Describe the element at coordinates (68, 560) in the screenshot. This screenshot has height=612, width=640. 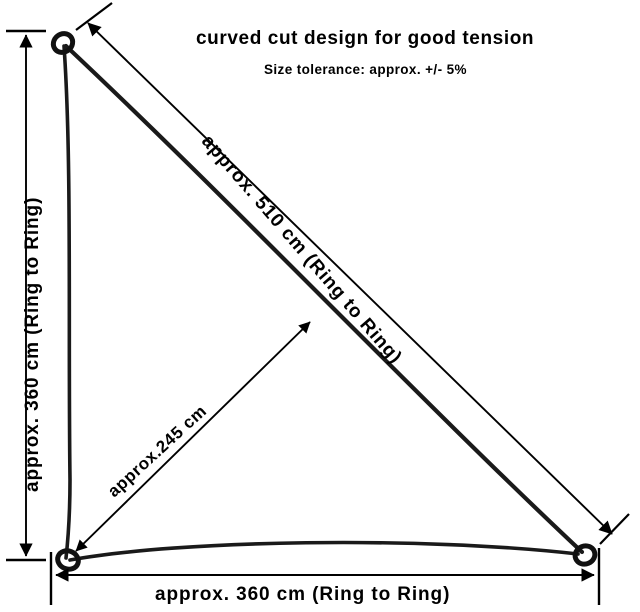
I see `bottom-left-ring` at that location.